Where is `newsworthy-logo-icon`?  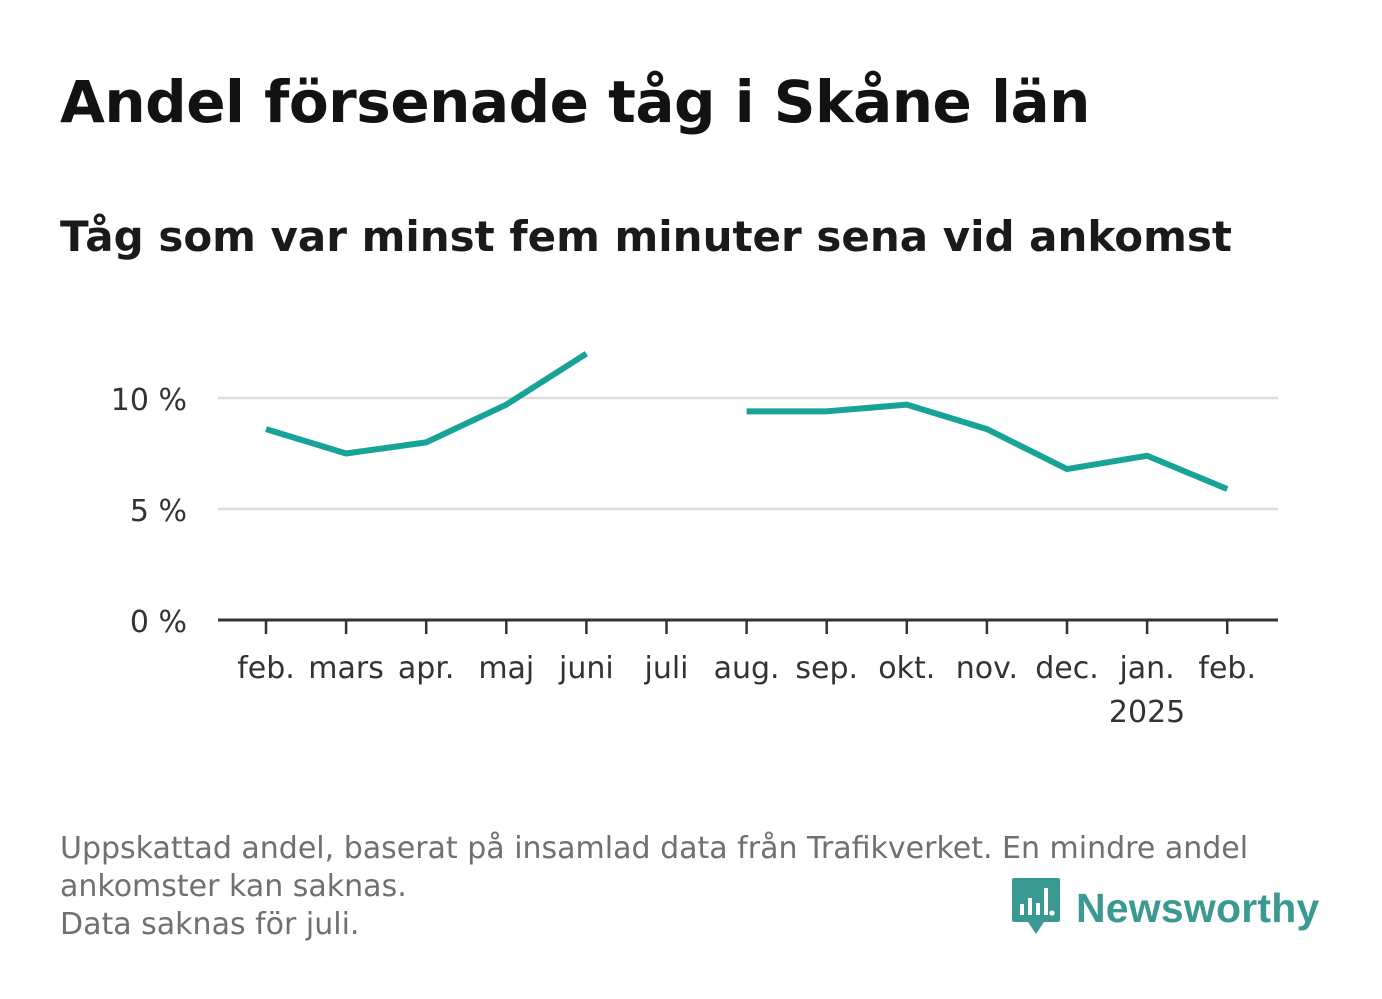 newsworthy-logo-icon is located at coordinates (1036, 906).